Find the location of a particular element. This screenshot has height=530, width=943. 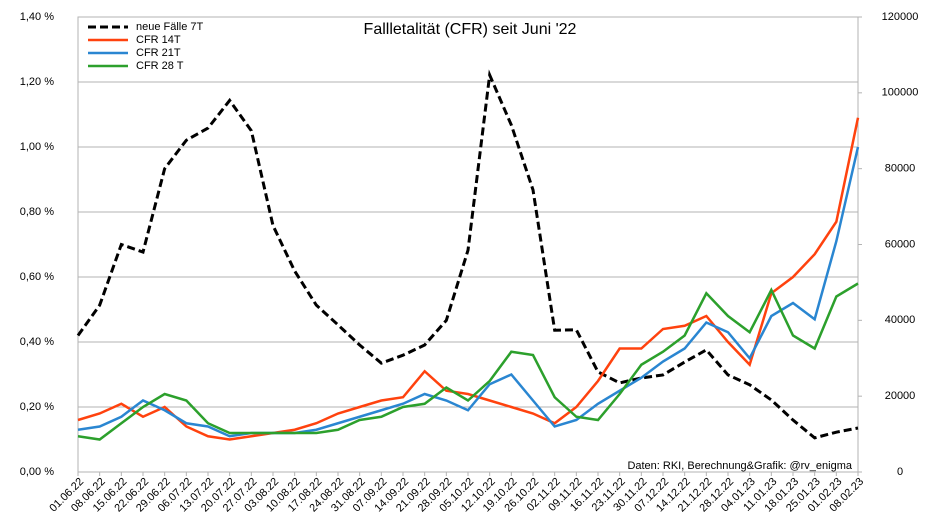

y2-tick-label: 120000 is located at coordinates (900, 17).